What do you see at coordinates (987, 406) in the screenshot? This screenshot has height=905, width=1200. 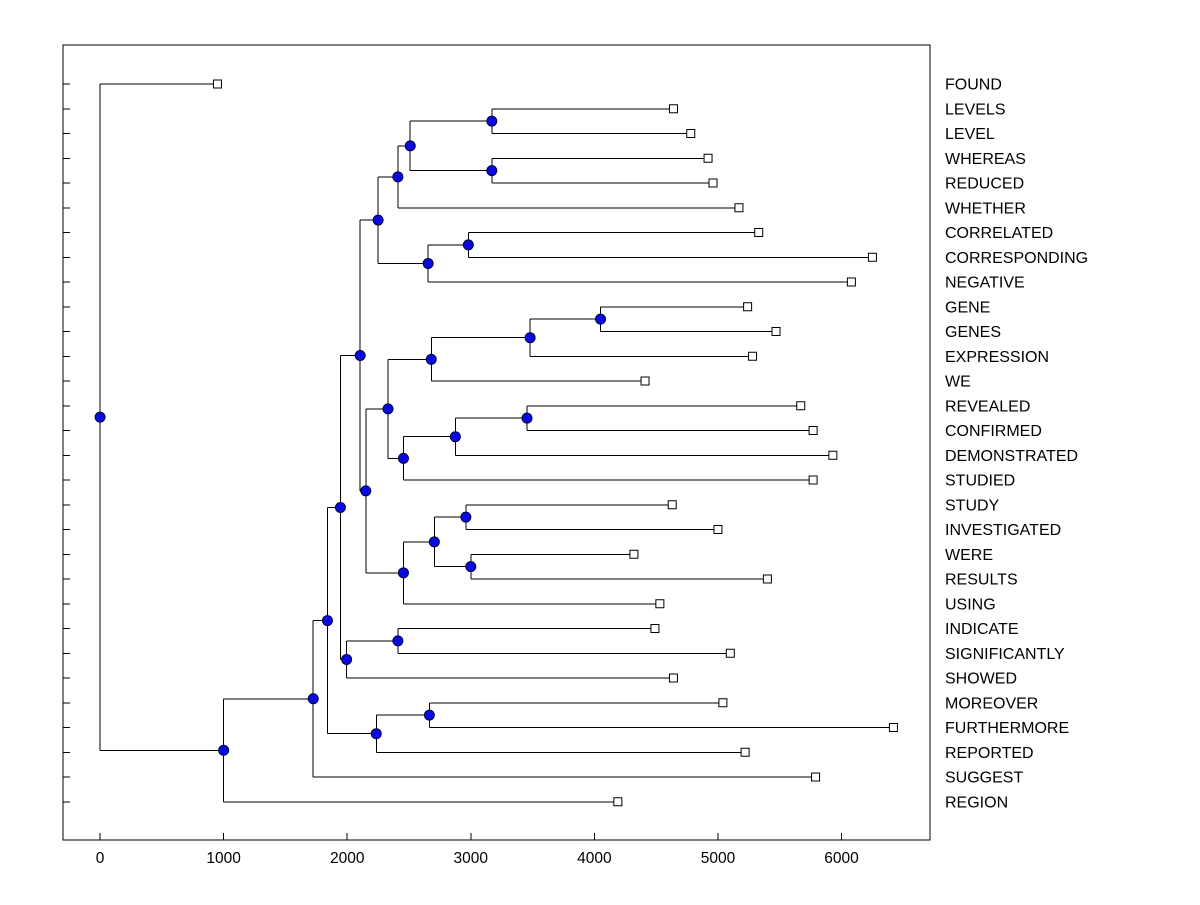 I see `leaf-label: REVEALED` at bounding box center [987, 406].